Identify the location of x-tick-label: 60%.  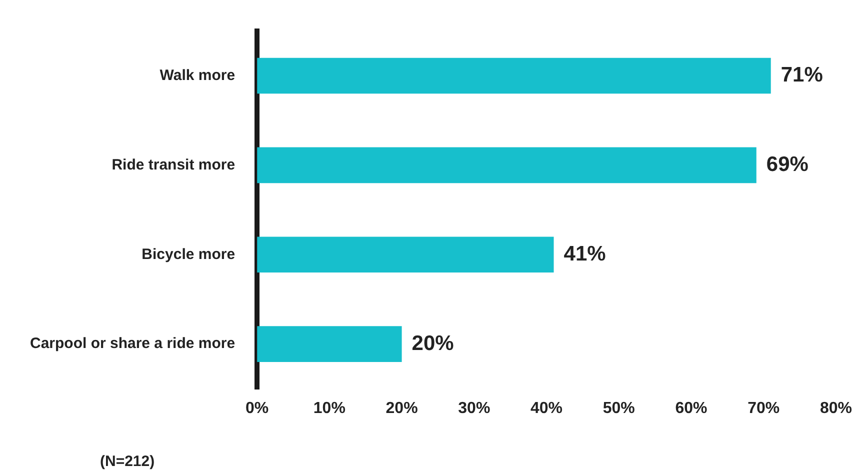
(691, 408).